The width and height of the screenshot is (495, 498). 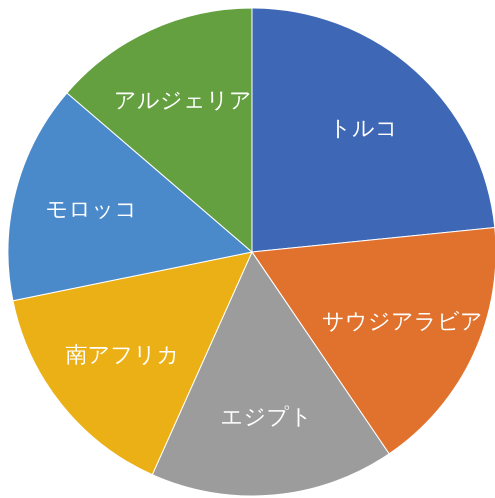 What do you see at coordinates (123, 355) in the screenshot?
I see `slice-label: 南アフリカ` at bounding box center [123, 355].